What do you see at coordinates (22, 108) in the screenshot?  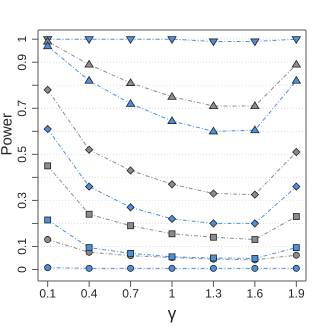 I see `y-tick-label: 0.7` at bounding box center [22, 108].